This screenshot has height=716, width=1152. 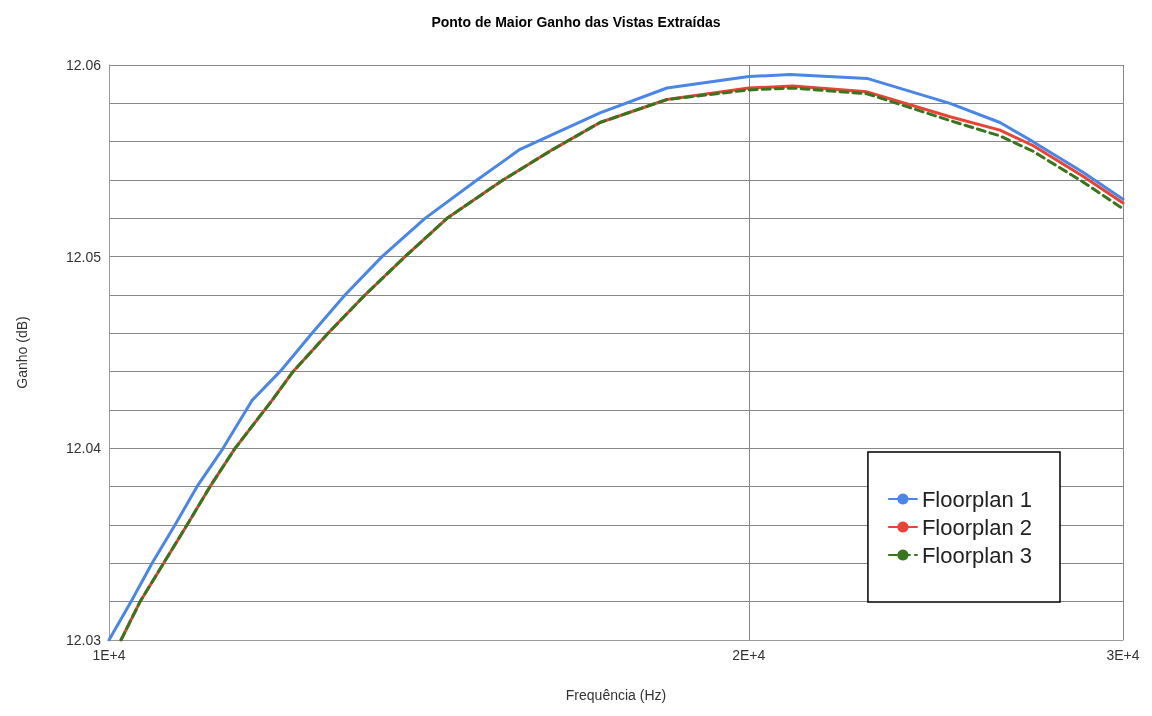 What do you see at coordinates (977, 555) in the screenshot?
I see `legend-label: Floorplan 3` at bounding box center [977, 555].